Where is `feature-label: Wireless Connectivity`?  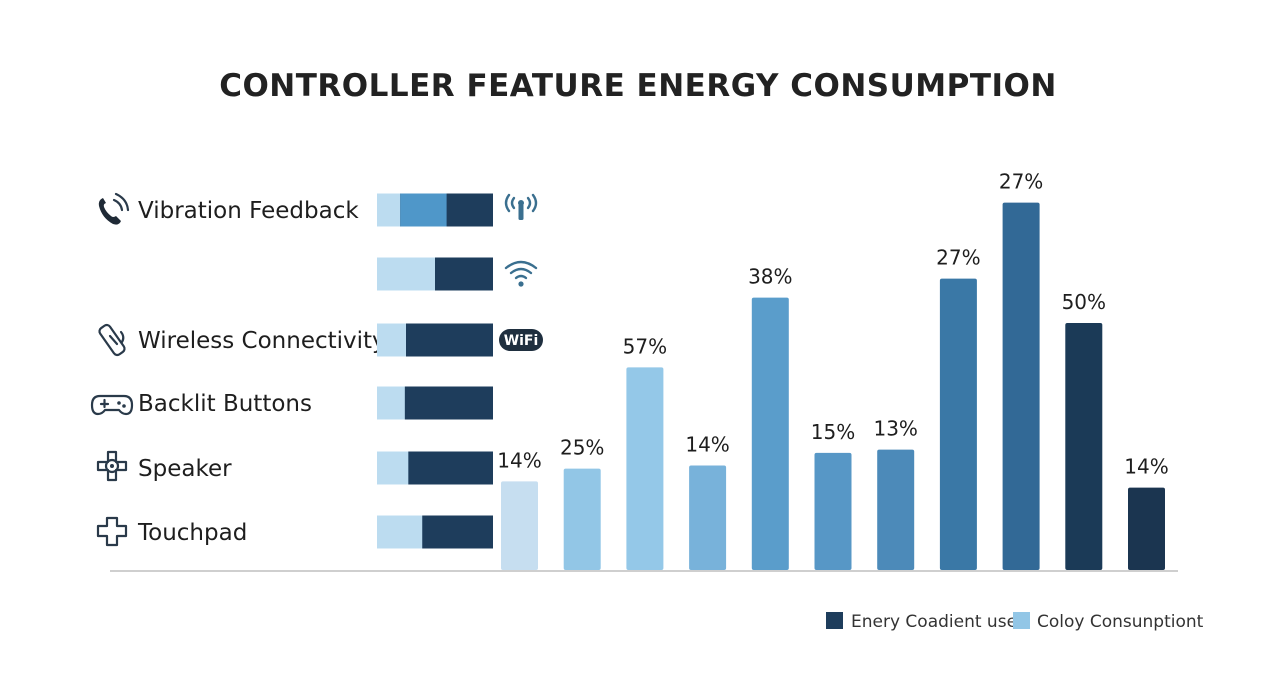
feature-label: Wireless Connectivity is located at coordinates (262, 341).